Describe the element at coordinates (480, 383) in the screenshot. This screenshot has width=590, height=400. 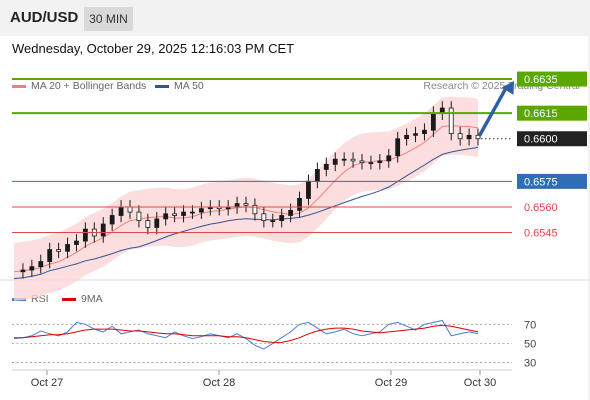
I see `x-tick-label: Oct 30` at that location.